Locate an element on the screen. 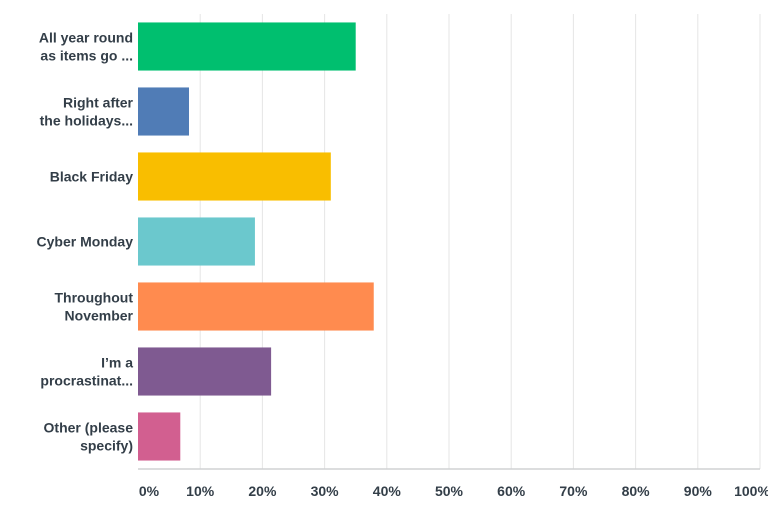 This screenshot has height=510, width=768. category-label: Other (please specify) is located at coordinates (89, 437).